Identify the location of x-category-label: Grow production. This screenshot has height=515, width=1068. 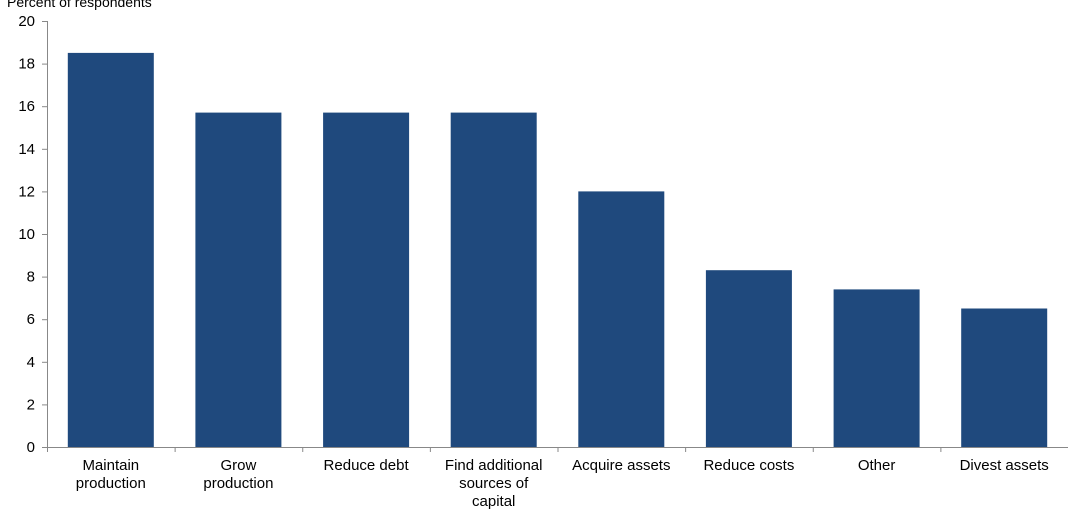
(238, 474).